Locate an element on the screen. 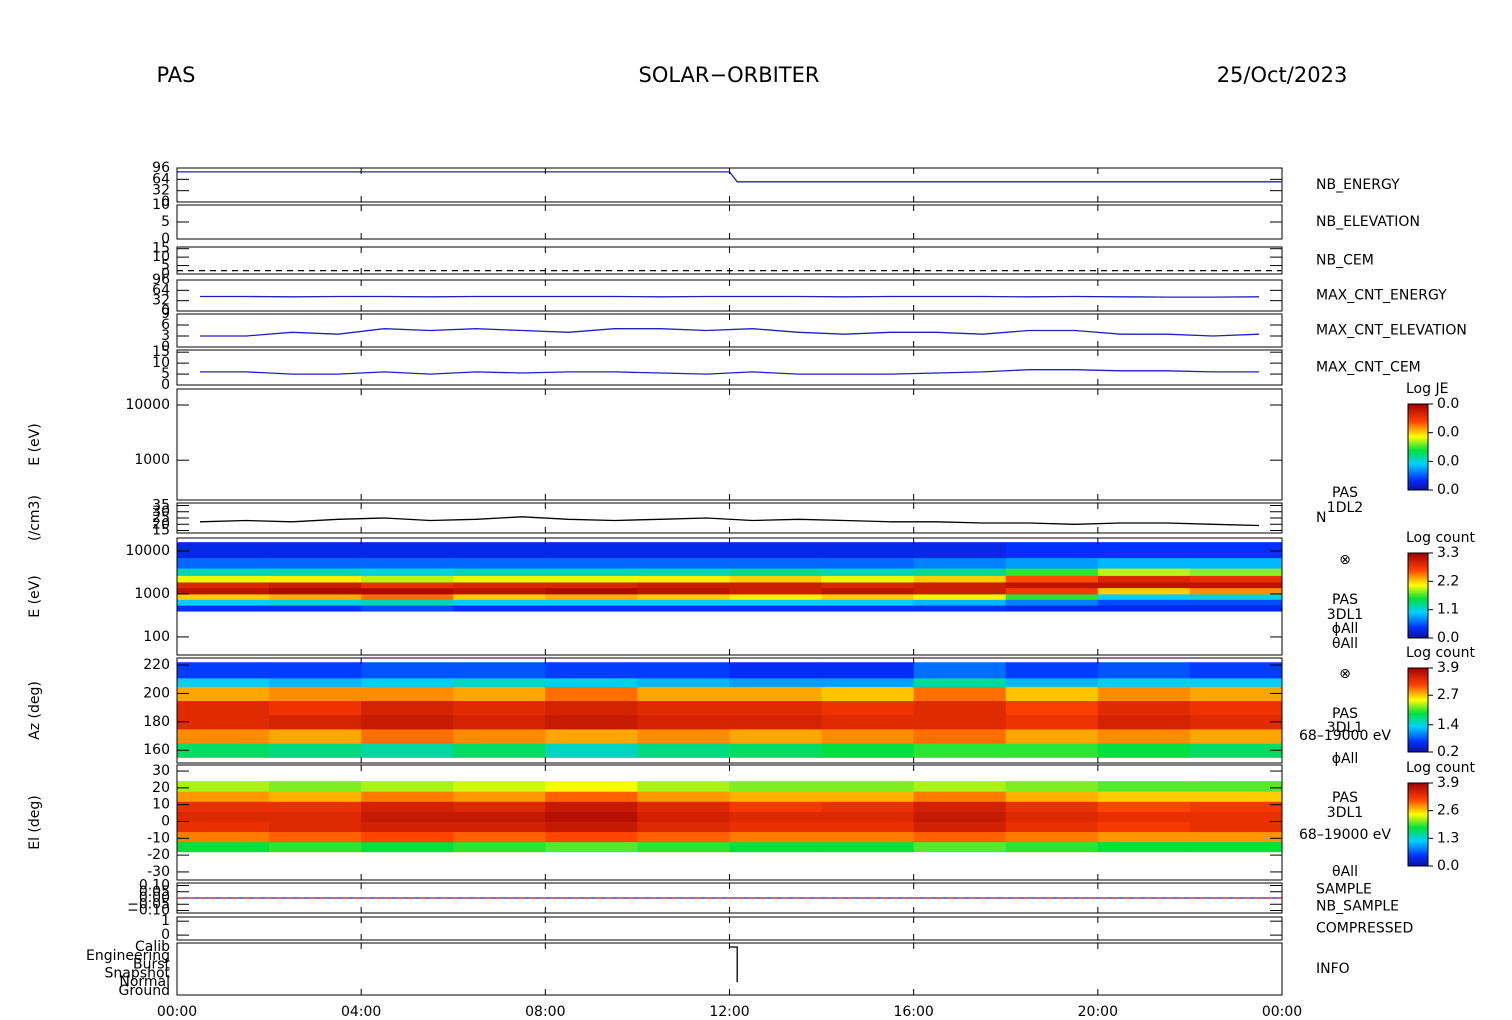  x-tick-label: 12:00 is located at coordinates (729, 1012).